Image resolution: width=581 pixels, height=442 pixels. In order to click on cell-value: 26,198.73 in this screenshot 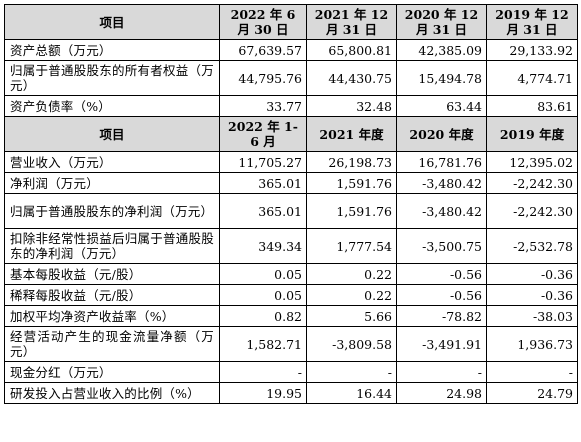, I will do `click(351, 162)`.